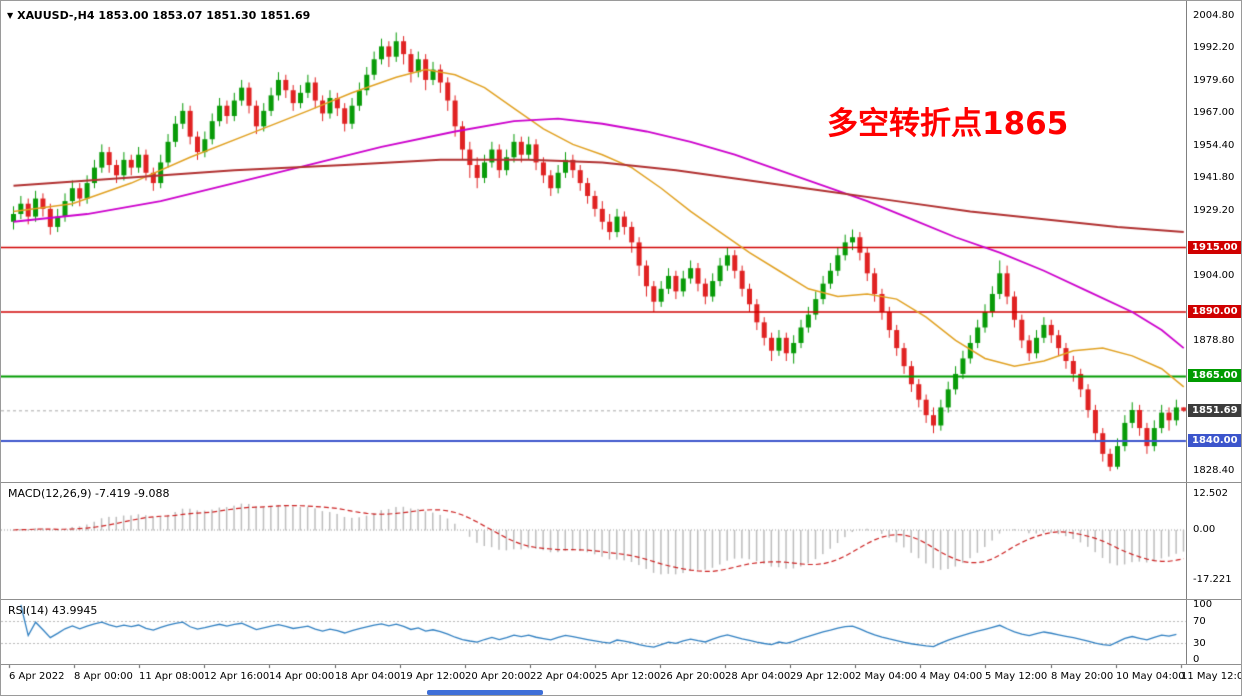 The height and width of the screenshot is (696, 1242). Describe the element at coordinates (237, 676) in the screenshot. I see `time-axis-label: 12 Apr 16:00` at that location.